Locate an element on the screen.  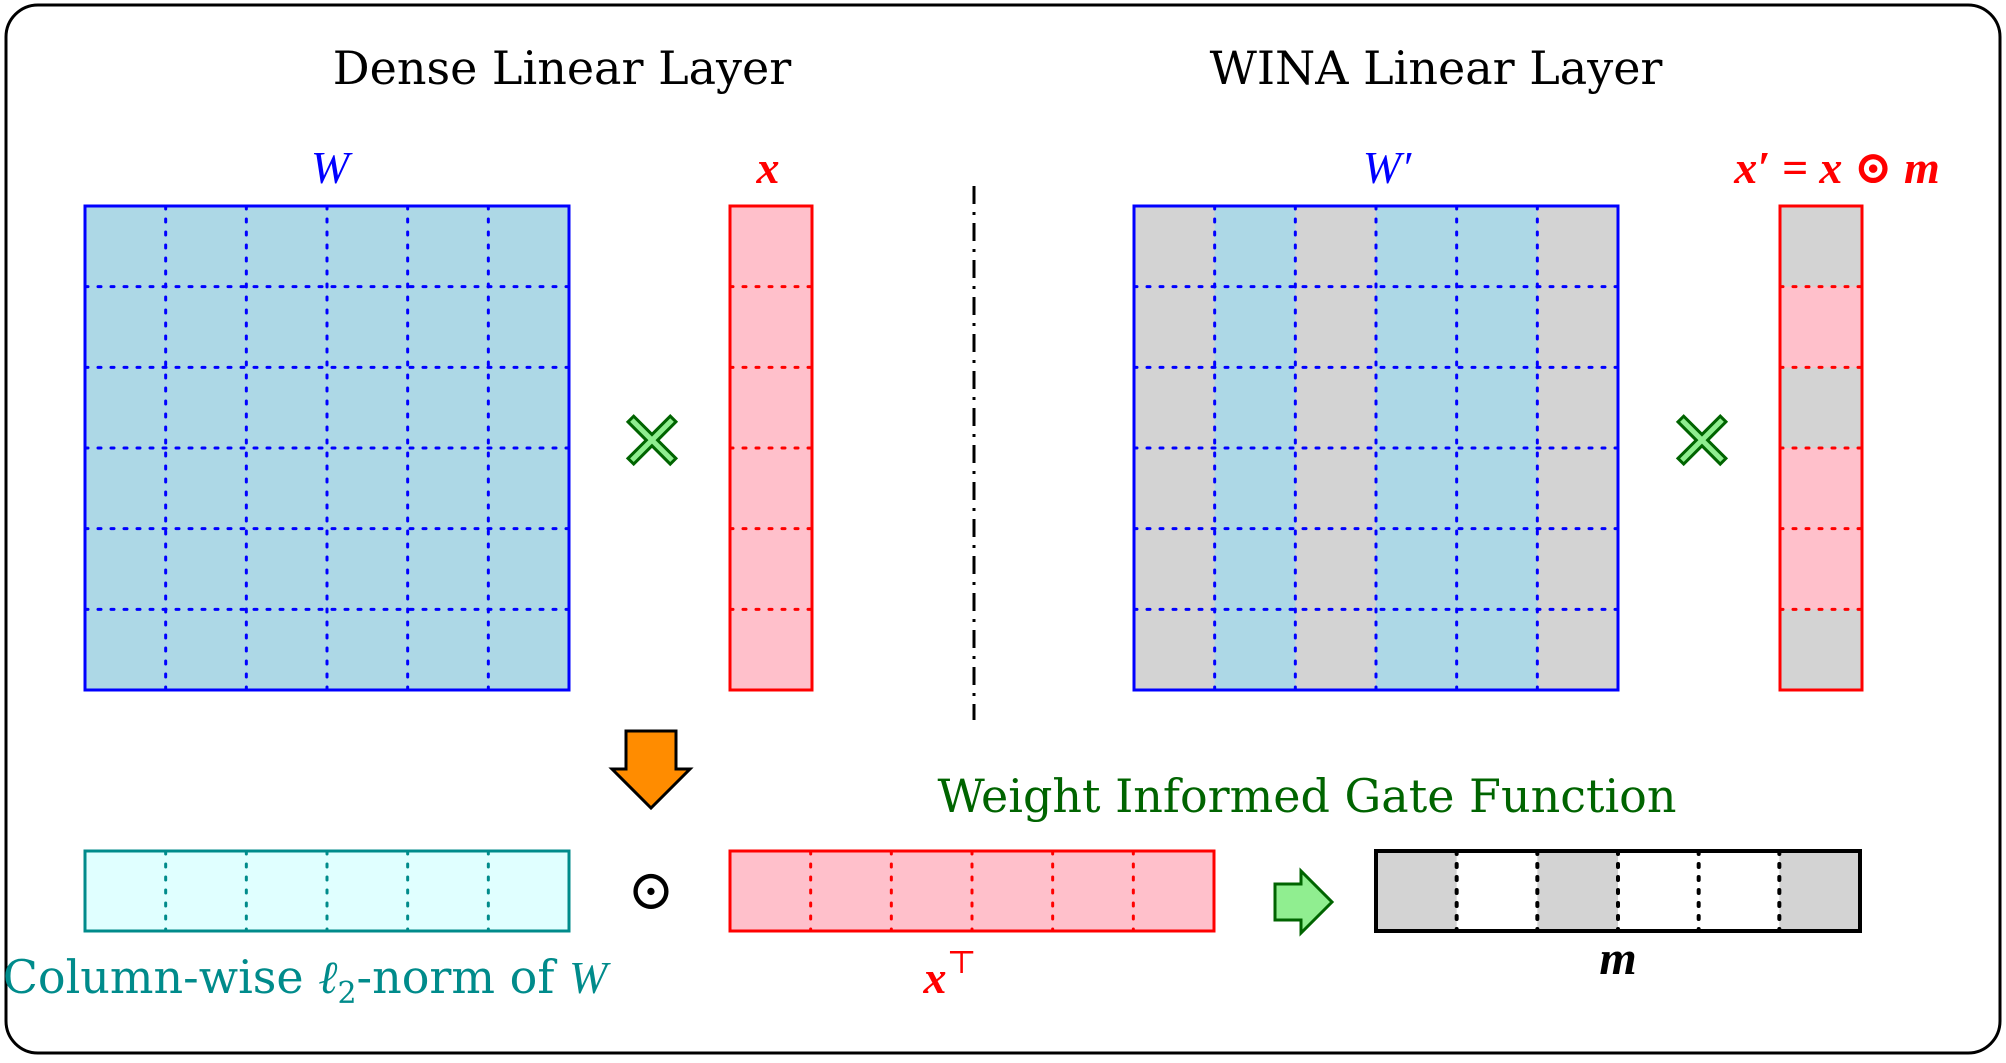
x-vector-border is located at coordinates (771, 448).